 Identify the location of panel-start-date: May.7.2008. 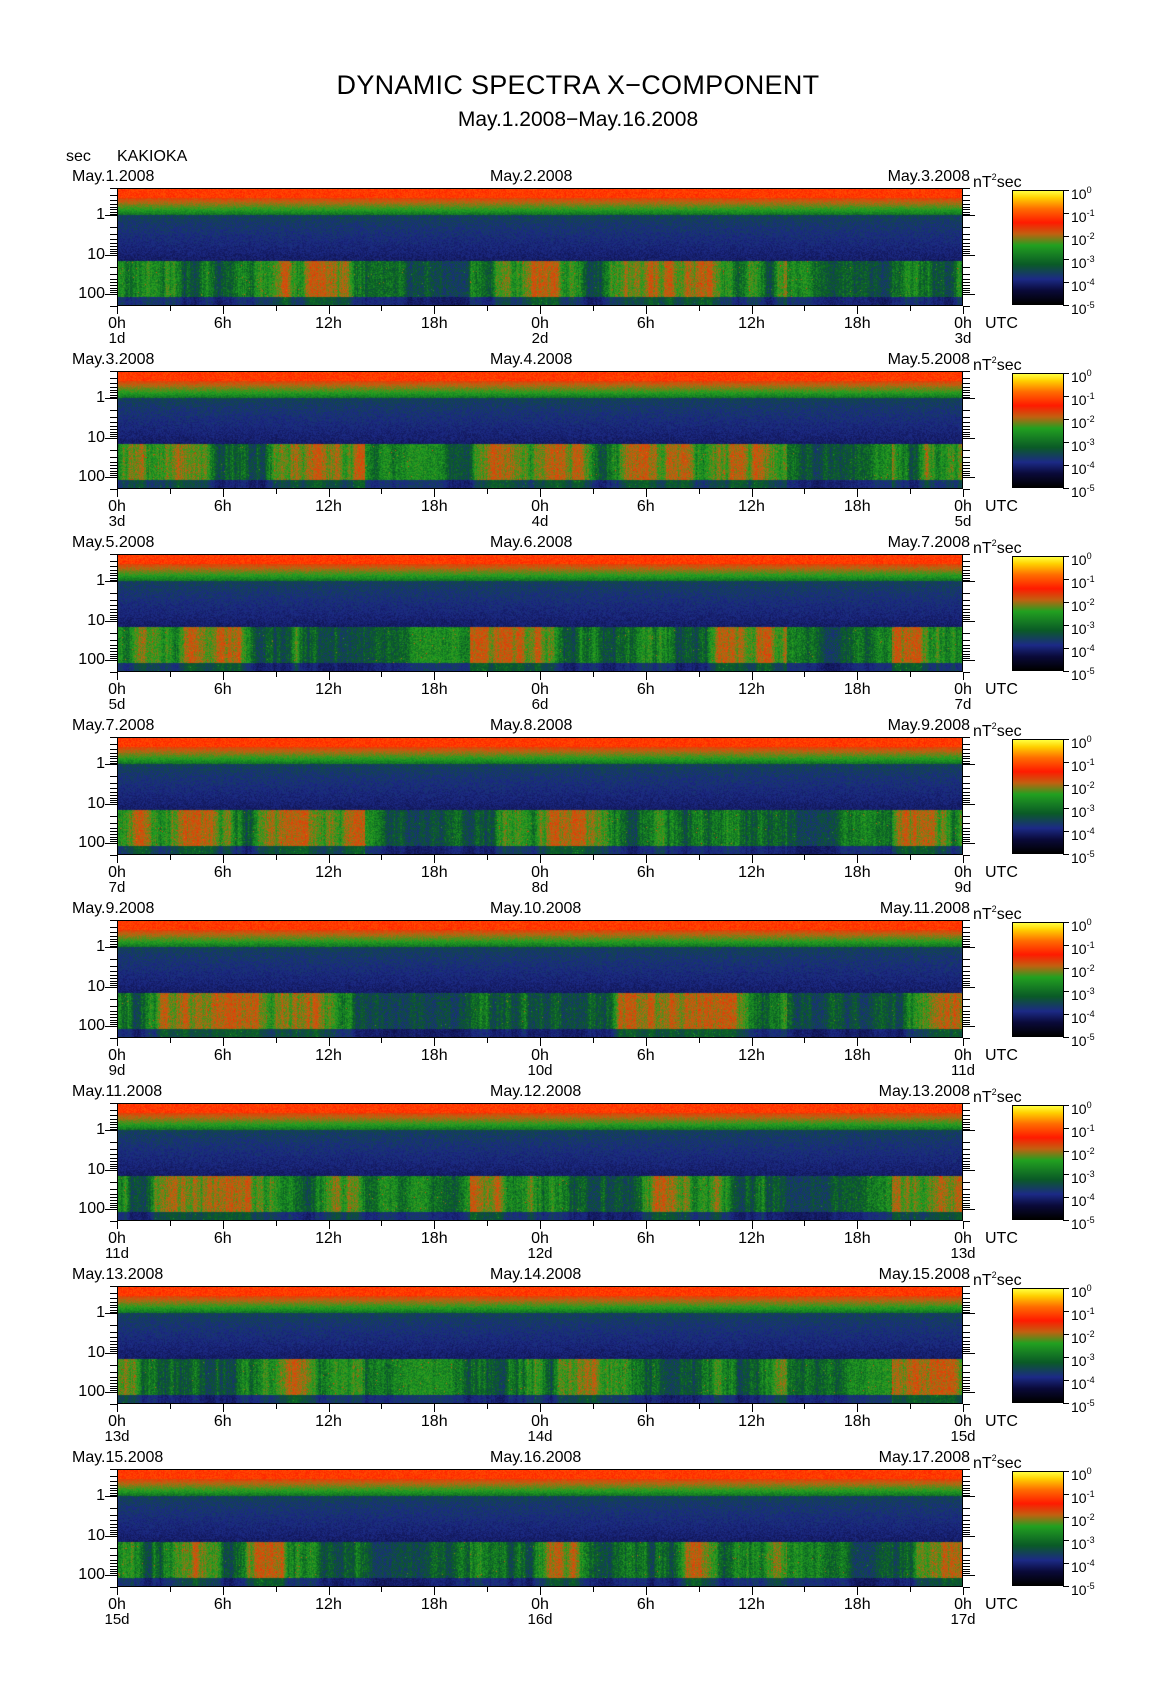
(113, 725).